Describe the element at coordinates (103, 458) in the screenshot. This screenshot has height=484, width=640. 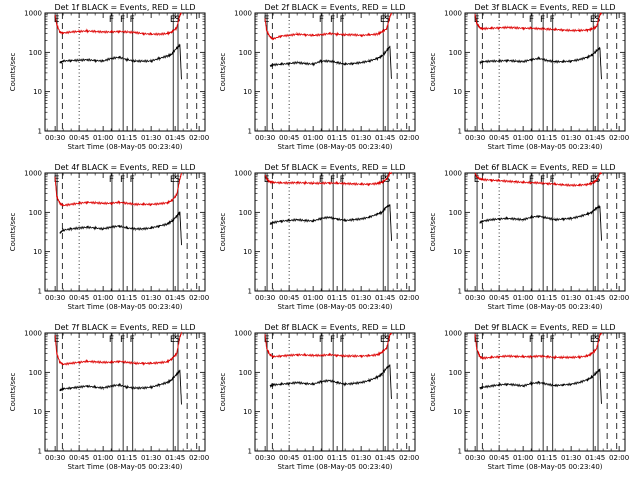
I see `x-tick-label: 01:00` at that location.